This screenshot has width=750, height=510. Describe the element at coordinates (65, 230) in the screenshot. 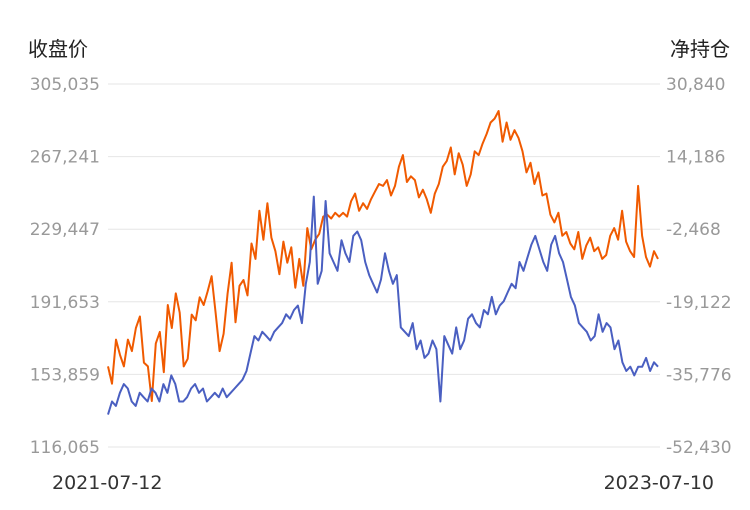

I see `left-tick-label: 229,447` at that location.